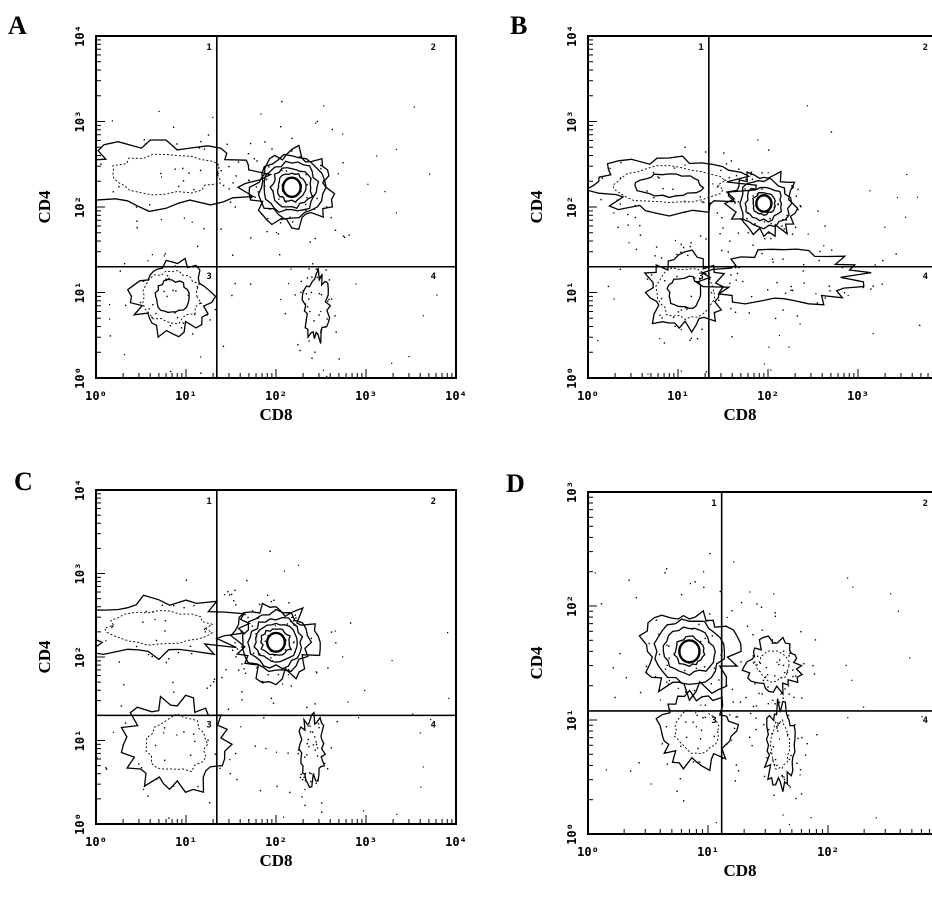 Image resolution: width=932 pixels, height=898 pixels. I want to click on quadrant-label-3: 3, so click(700, 277).